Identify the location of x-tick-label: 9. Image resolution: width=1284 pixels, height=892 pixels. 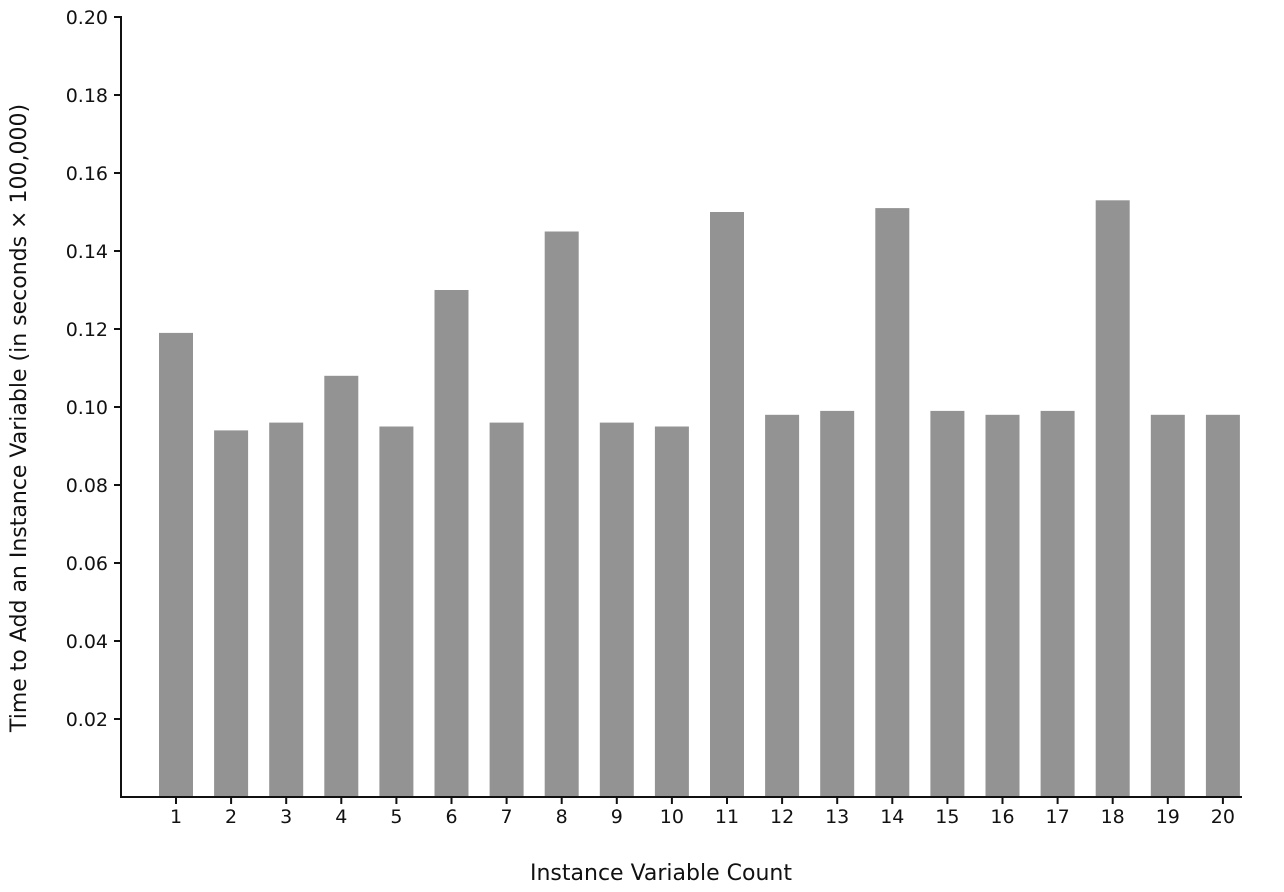
(617, 817).